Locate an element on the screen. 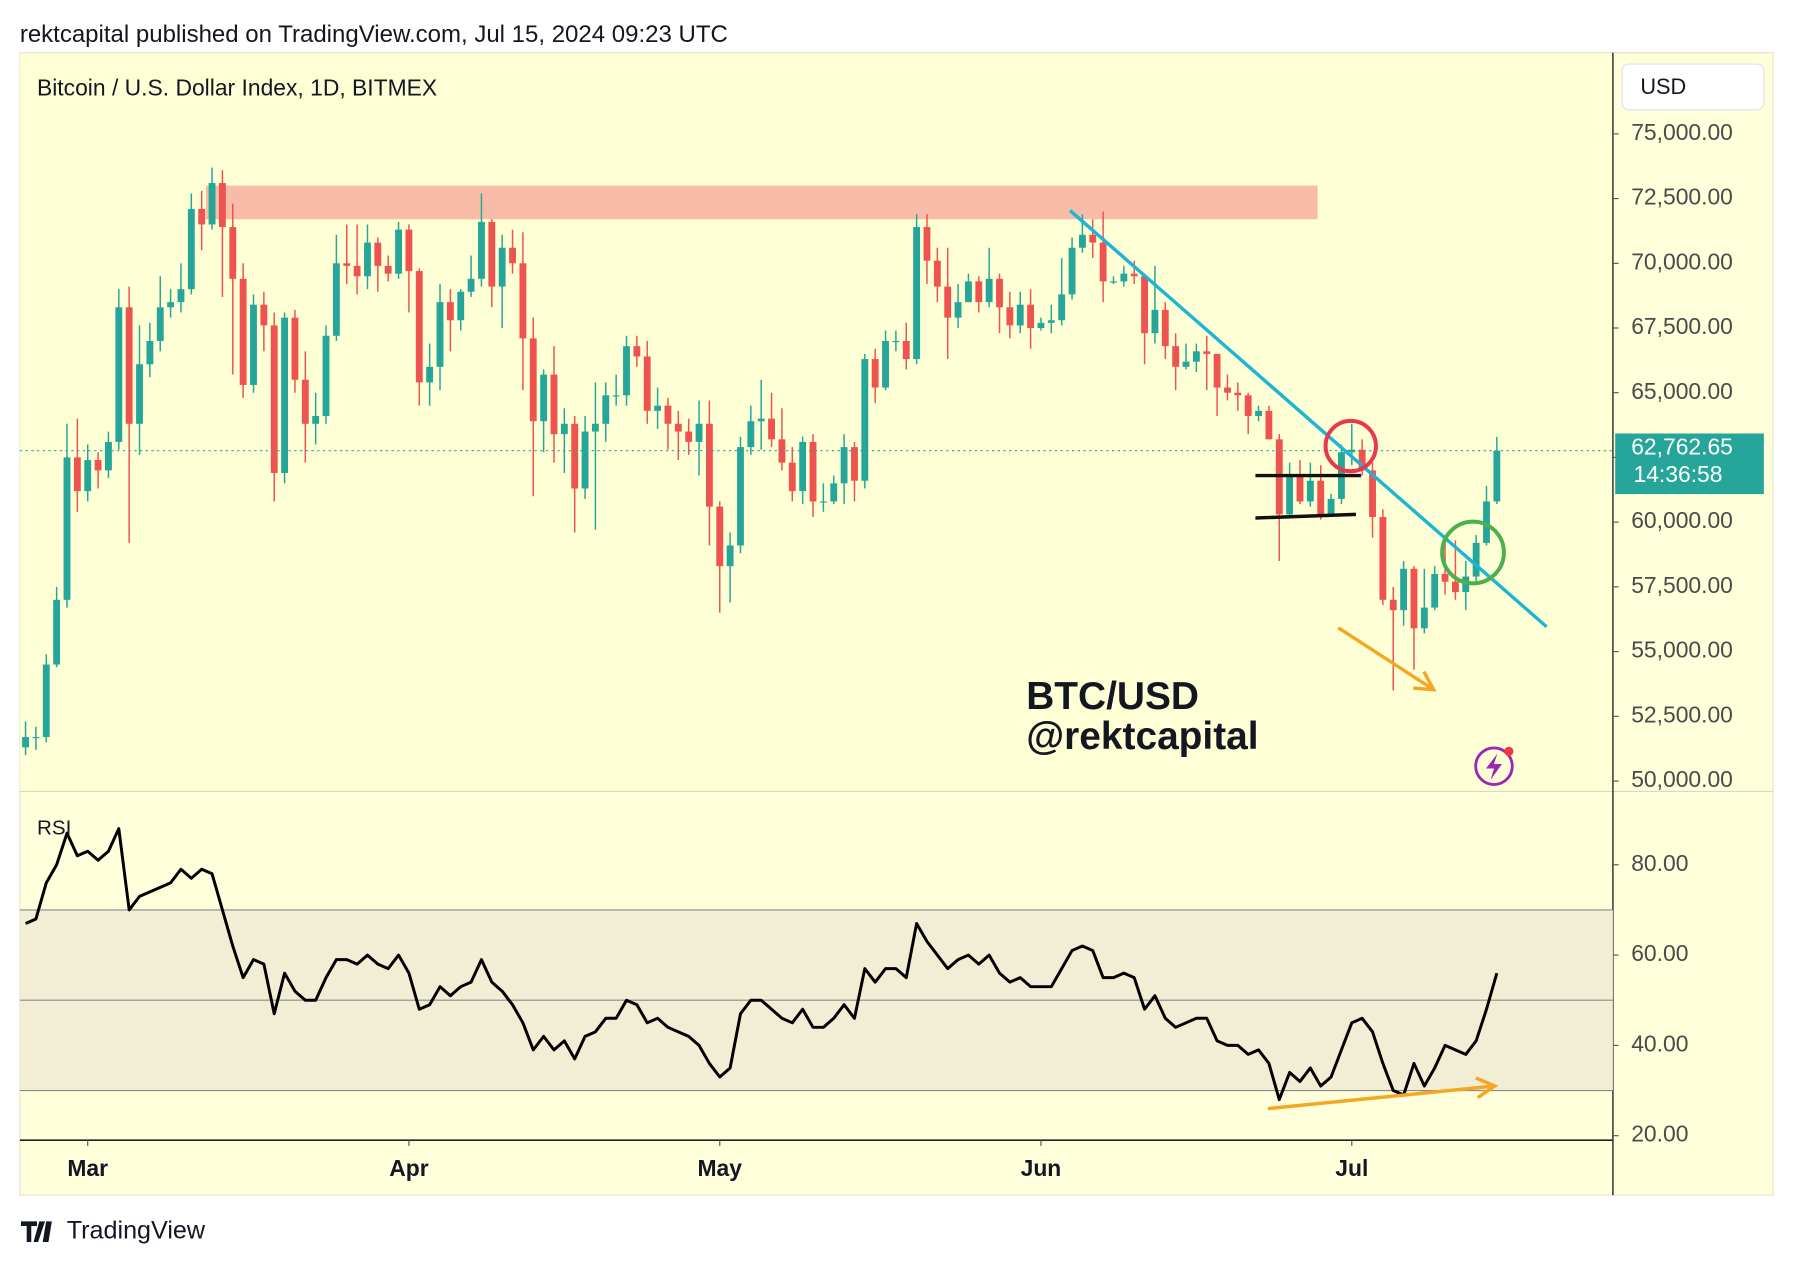 This screenshot has height=1266, width=1794. rsi-y-tick-label: 80.00 is located at coordinates (1659, 863).